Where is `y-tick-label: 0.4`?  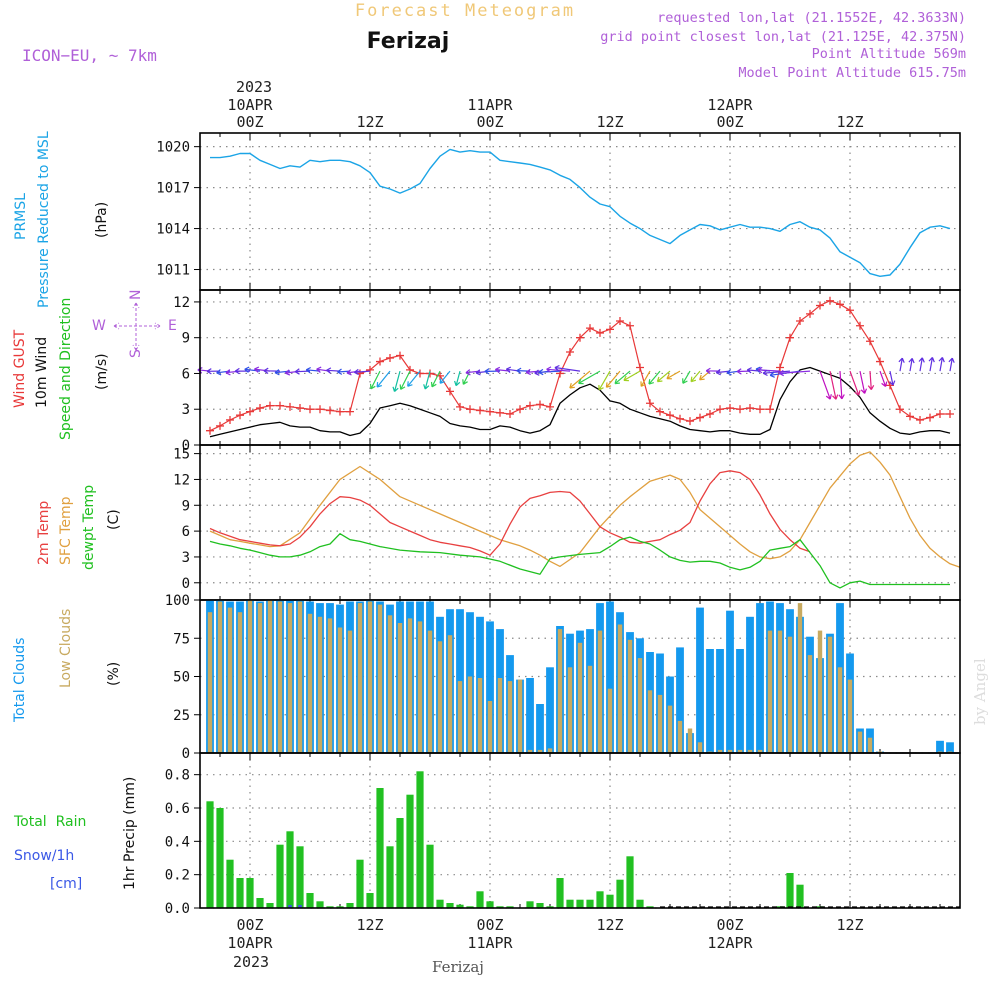
y-tick-label: 0.4 is located at coordinates (177, 842).